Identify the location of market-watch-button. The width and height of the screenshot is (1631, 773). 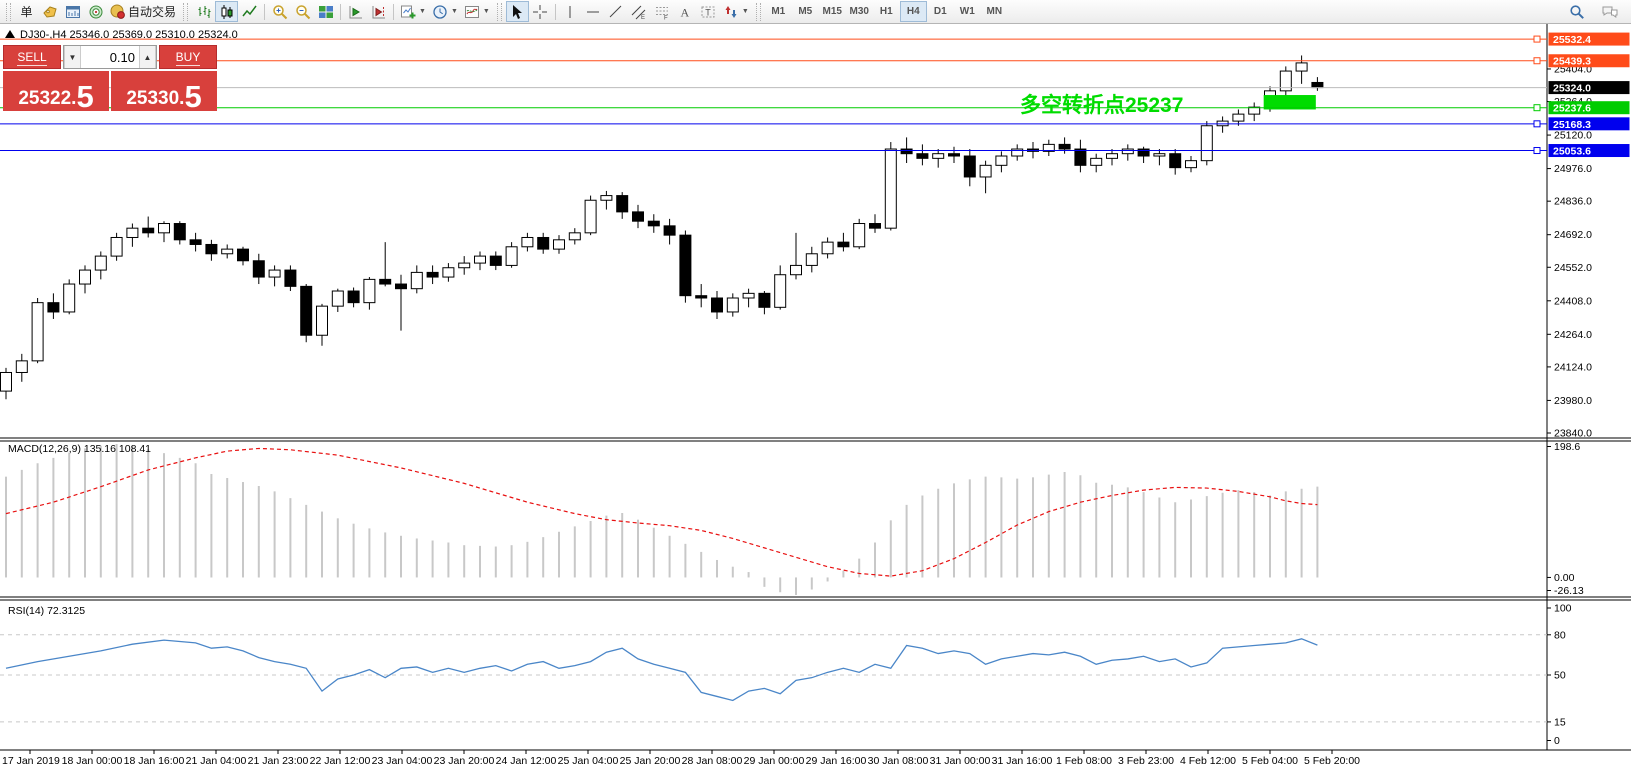
(49, 11).